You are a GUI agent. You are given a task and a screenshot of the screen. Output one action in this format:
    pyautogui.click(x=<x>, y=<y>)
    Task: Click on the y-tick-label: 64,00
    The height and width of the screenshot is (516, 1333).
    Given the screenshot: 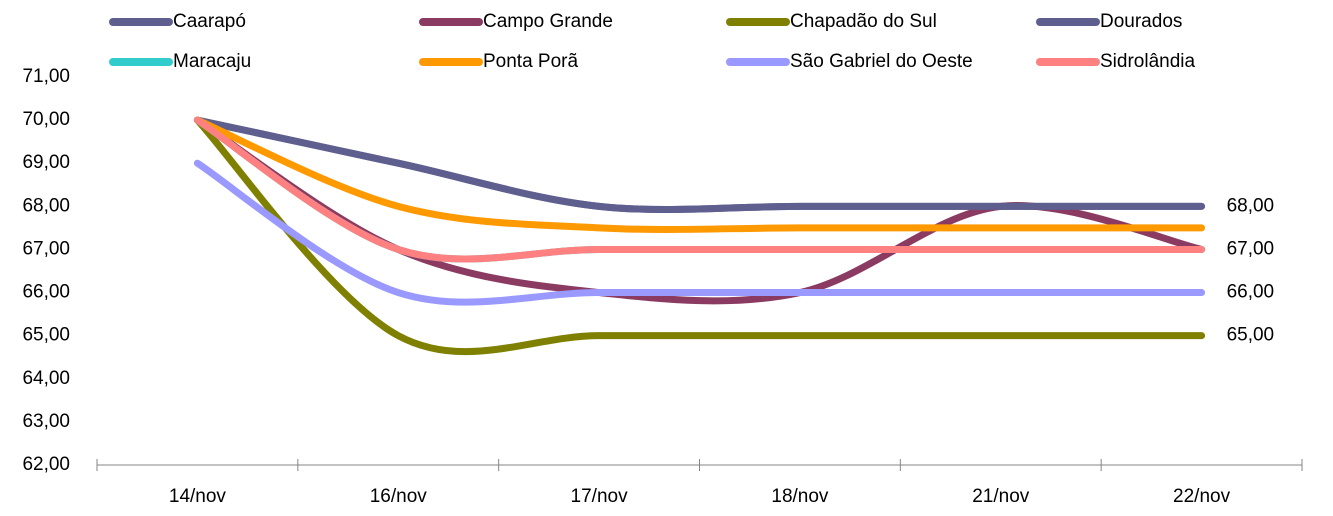 What is the action you would take?
    pyautogui.click(x=46, y=378)
    